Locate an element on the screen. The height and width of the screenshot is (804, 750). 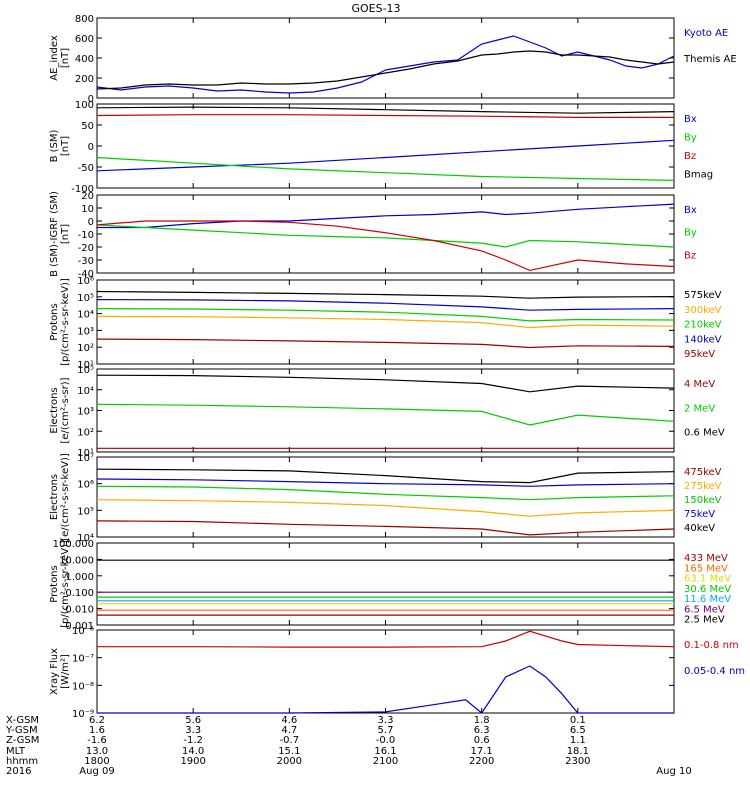
ephemeris-value: 0.1 is located at coordinates (578, 720).